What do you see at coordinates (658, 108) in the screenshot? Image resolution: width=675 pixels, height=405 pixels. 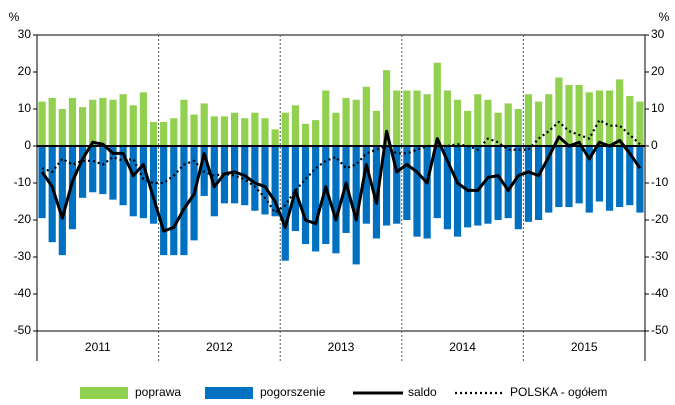 I see `y2-tick-label: 10` at bounding box center [658, 108].